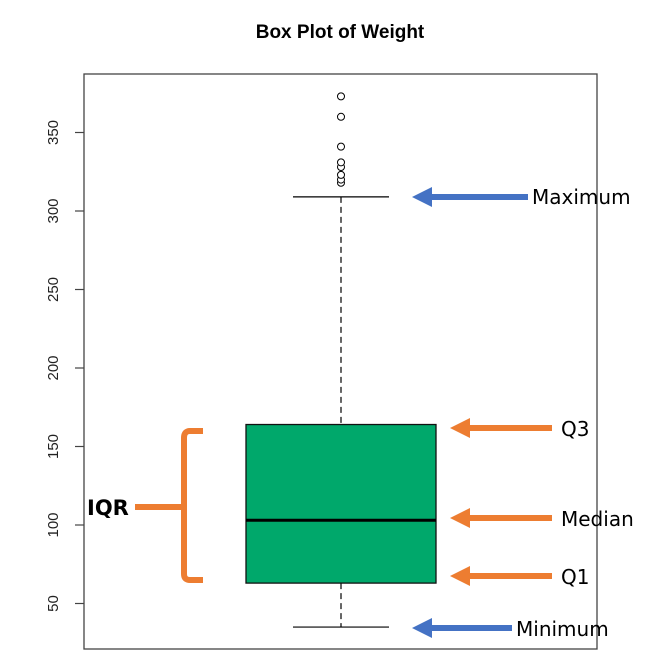 This screenshot has height=672, width=663. What do you see at coordinates (53, 524) in the screenshot?
I see `y-tick-label: 100` at bounding box center [53, 524].